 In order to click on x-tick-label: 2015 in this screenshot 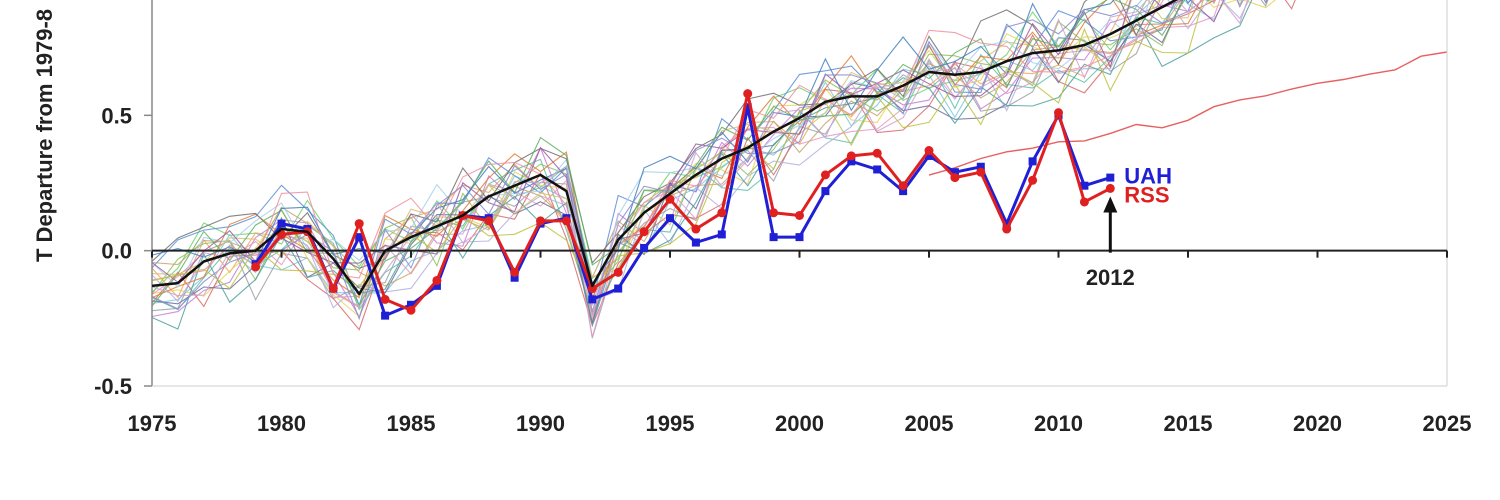, I will do `click(1188, 423)`.